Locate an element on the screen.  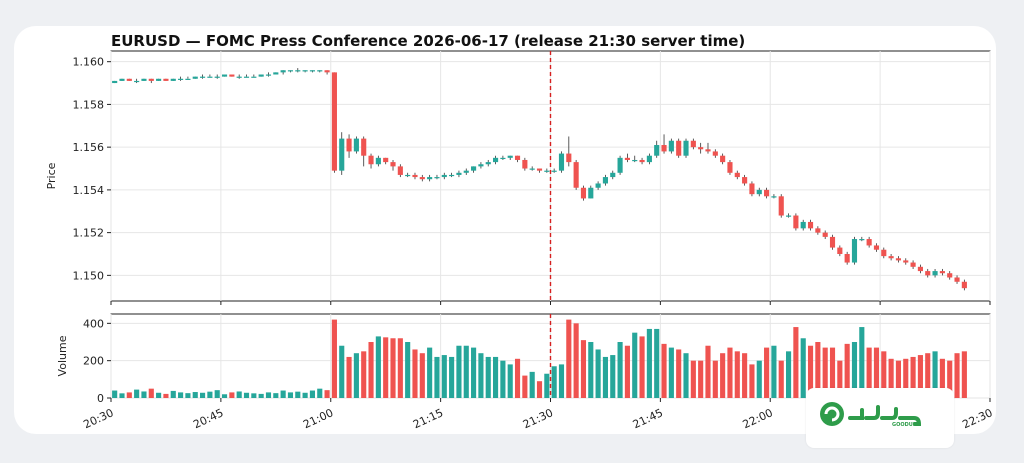
price-tick-label: 1.150 is located at coordinates (89, 275).